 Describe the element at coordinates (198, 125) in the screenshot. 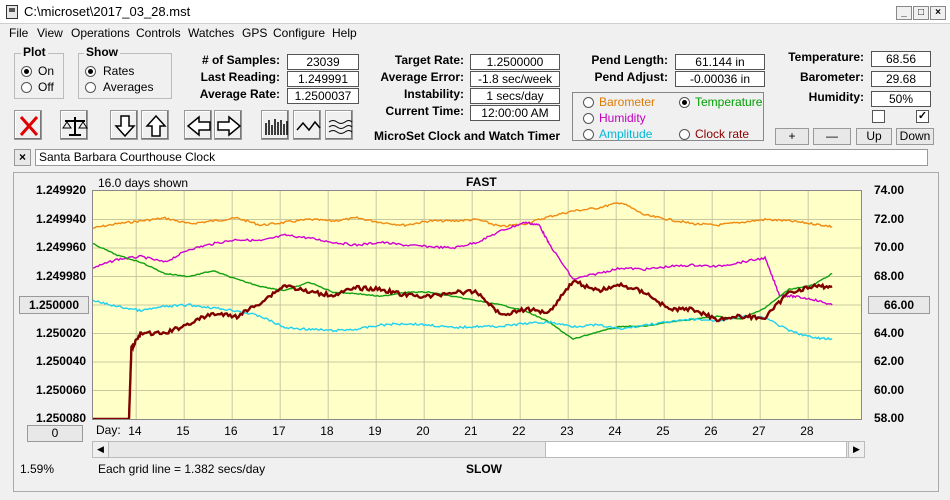

I see `left-arrow-button` at that location.